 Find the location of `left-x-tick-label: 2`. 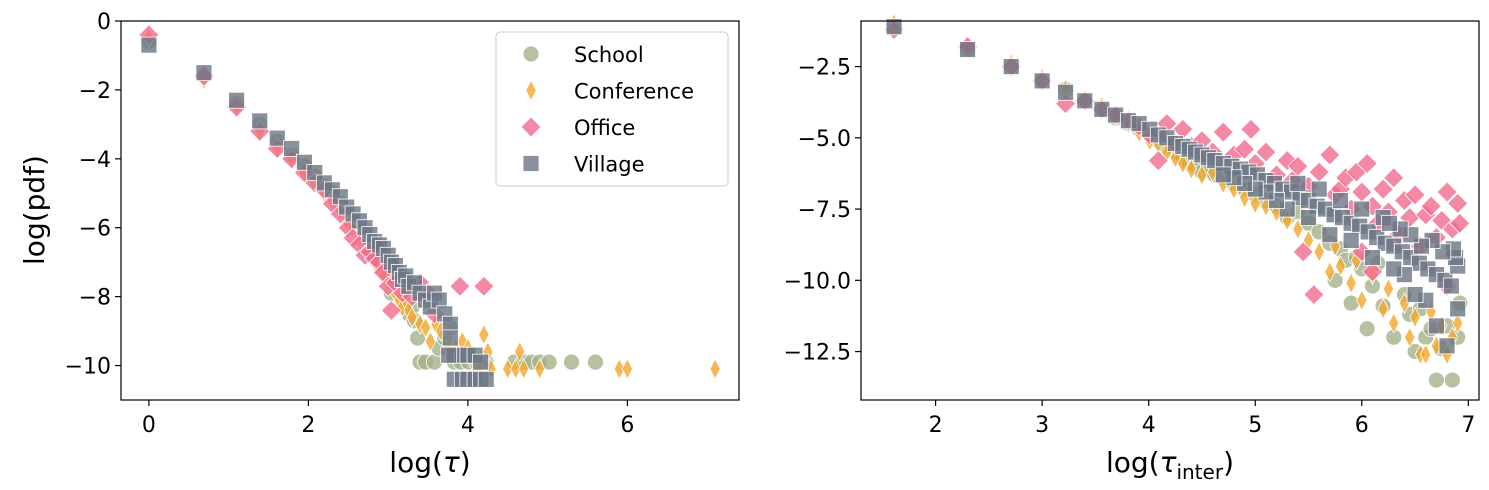

left-x-tick-label: 2 is located at coordinates (308, 425).